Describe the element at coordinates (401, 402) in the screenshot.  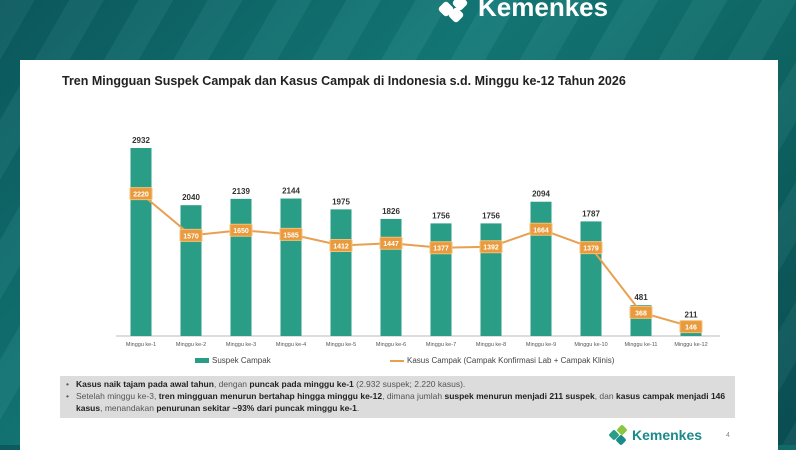
I see `note-text: kasus campak menjadi 146 kasus` at that location.